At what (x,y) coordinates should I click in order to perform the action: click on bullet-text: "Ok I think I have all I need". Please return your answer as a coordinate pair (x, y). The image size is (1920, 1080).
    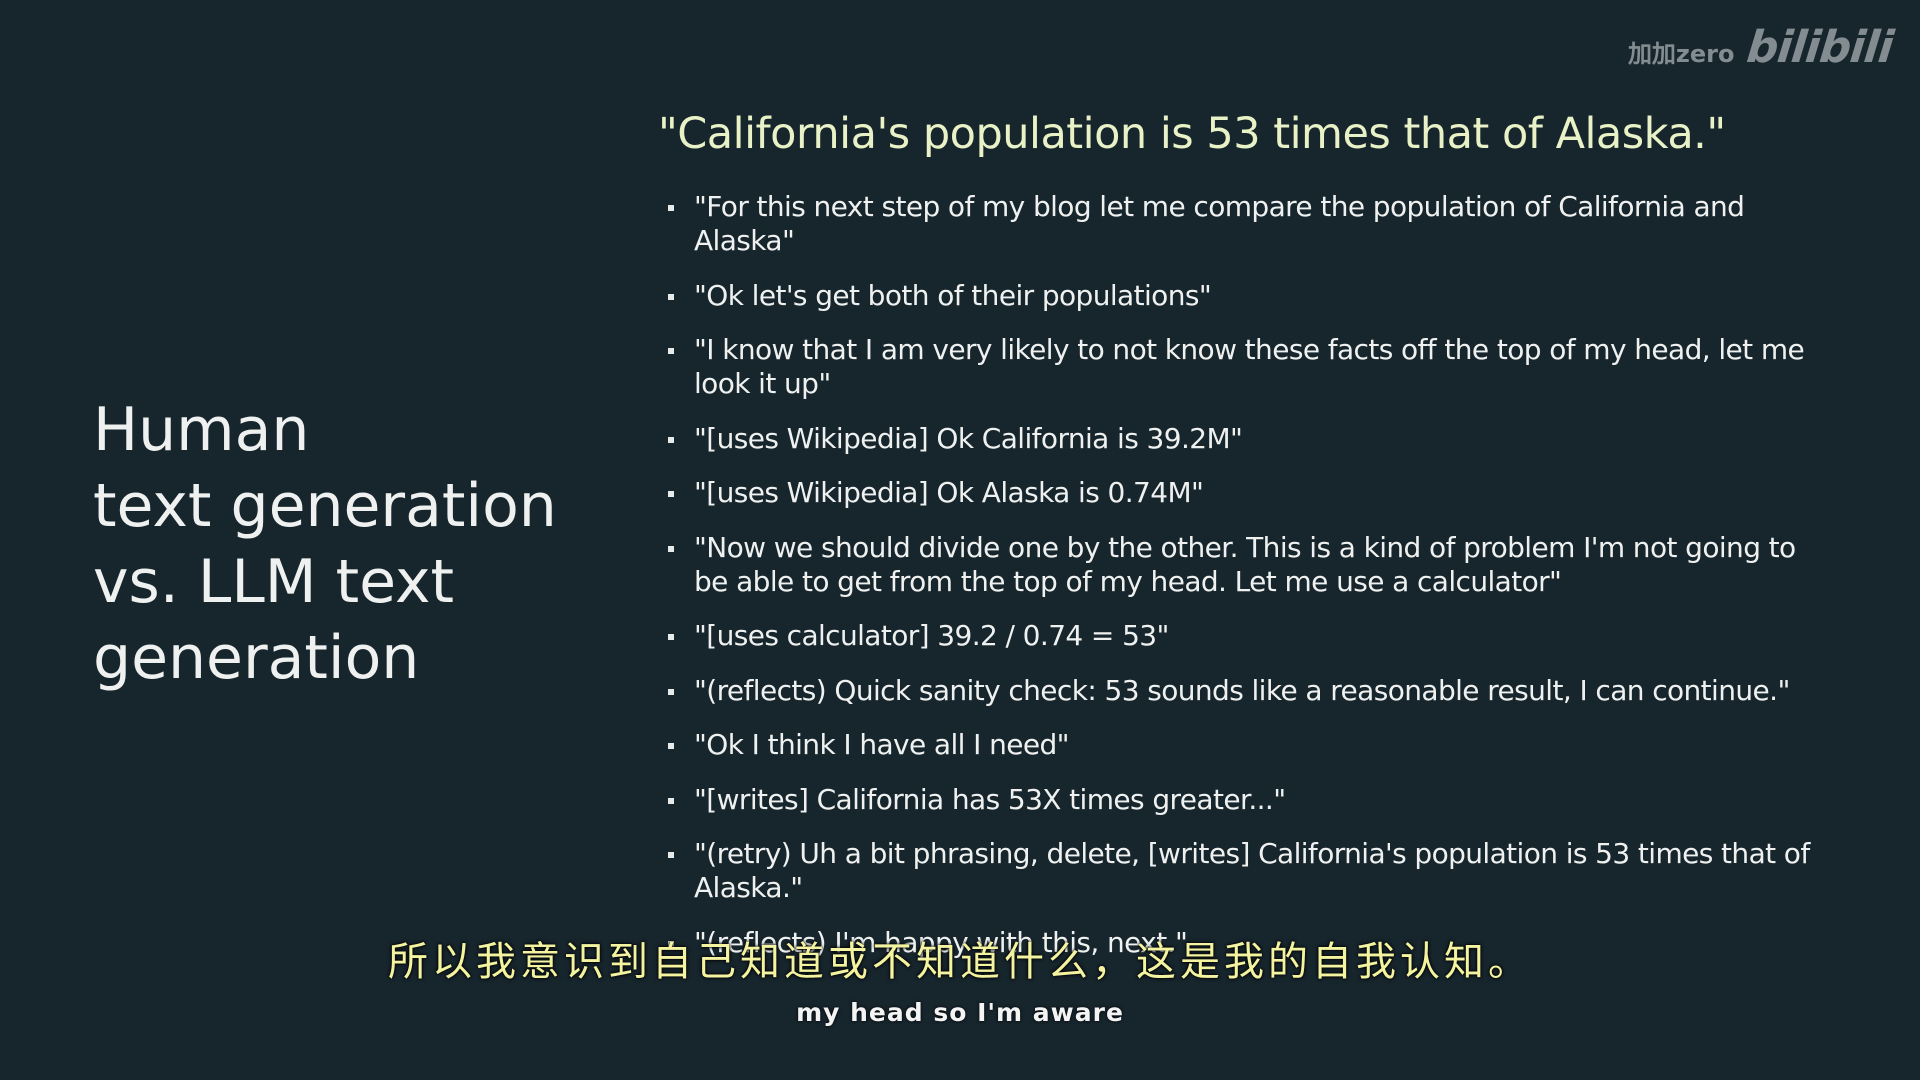
    Looking at the image, I should click on (882, 744).